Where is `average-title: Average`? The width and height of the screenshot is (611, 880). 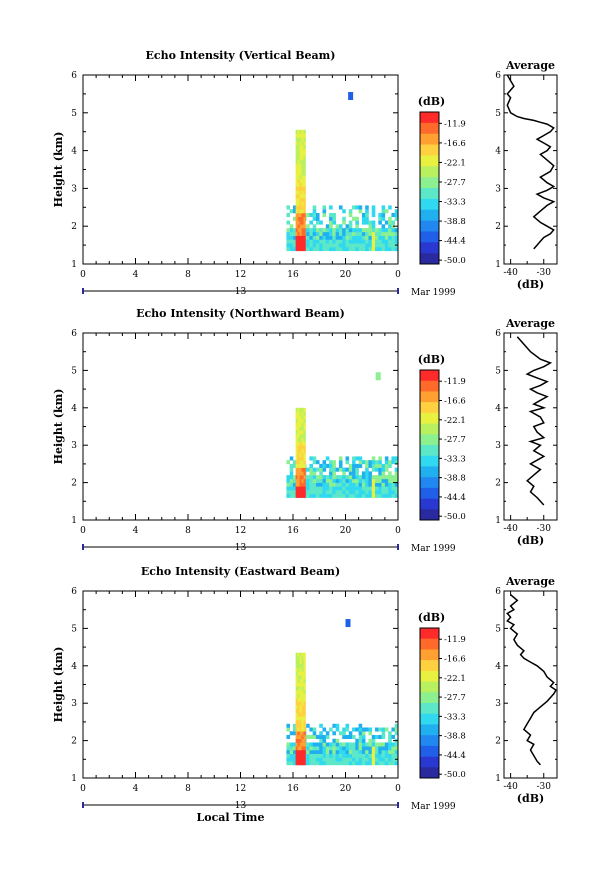
average-title: Average is located at coordinates (530, 581).